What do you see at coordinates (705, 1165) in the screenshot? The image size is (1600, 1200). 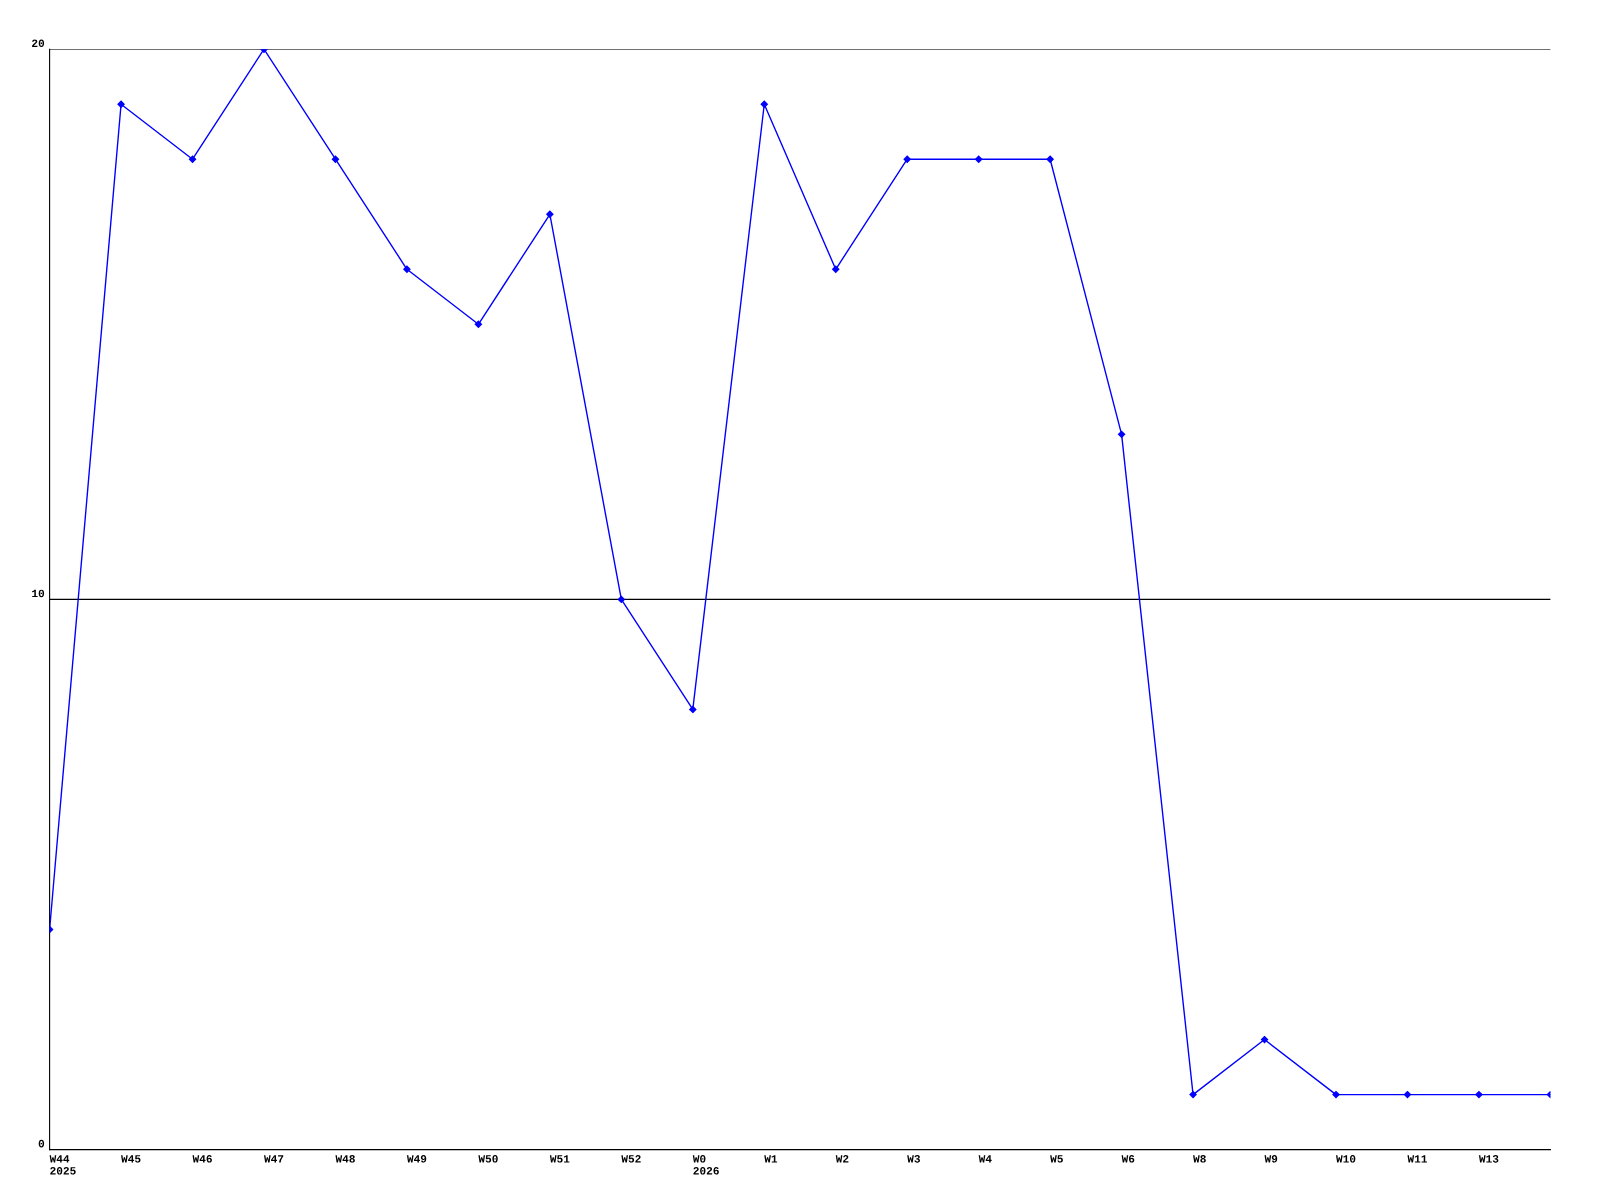 I see `x-tick-label: W0 2026` at bounding box center [705, 1165].